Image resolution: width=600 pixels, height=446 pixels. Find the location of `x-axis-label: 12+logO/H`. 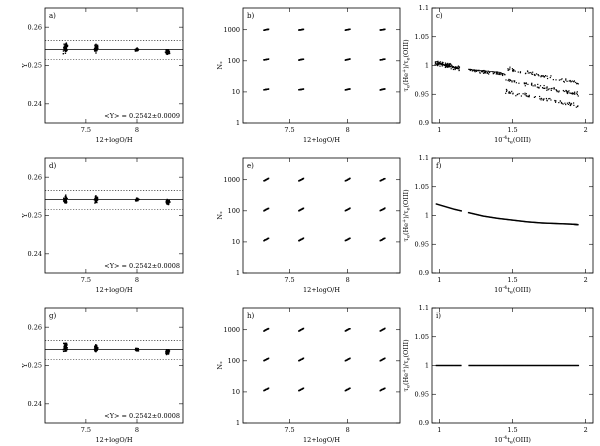

x-axis-label: 12+logO/H is located at coordinates (113, 140).